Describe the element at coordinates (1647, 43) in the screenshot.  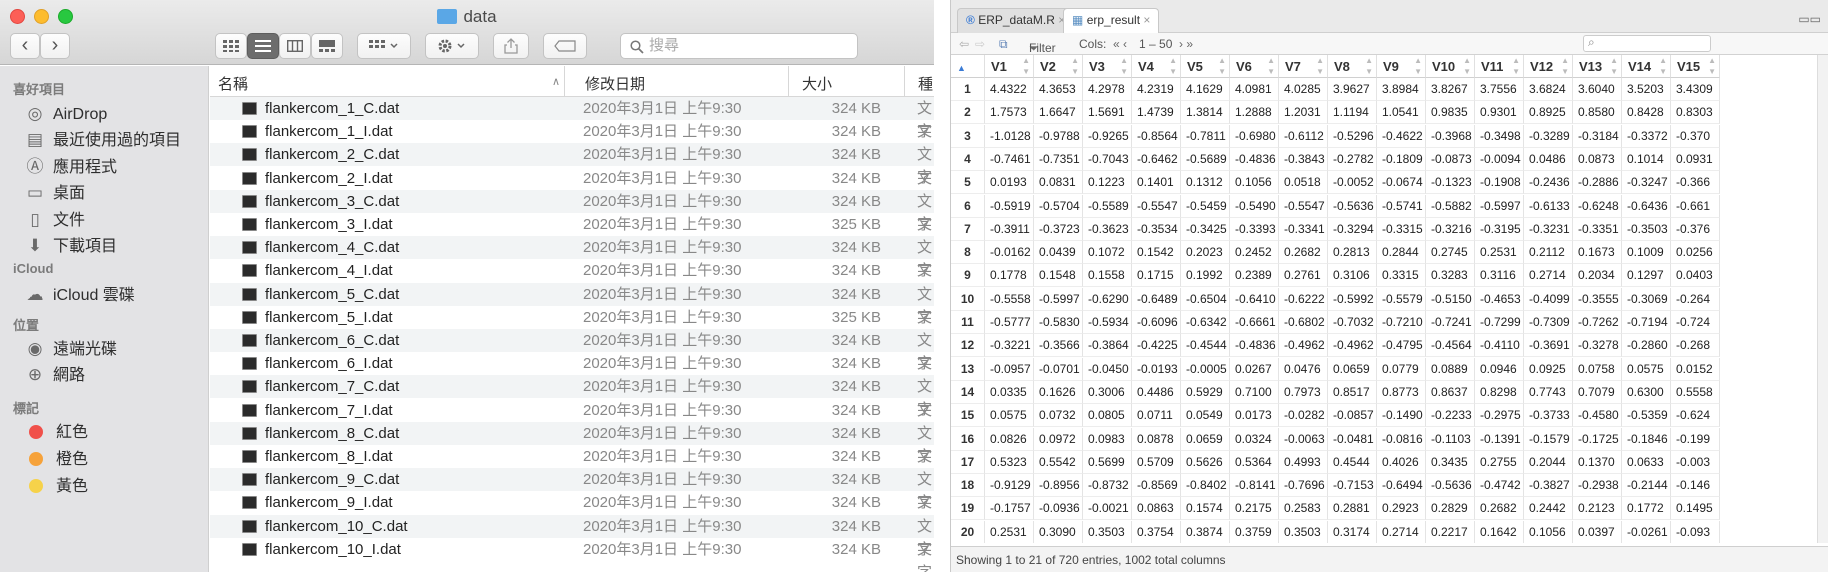
I see `grid-search-input: ⌕` at that location.